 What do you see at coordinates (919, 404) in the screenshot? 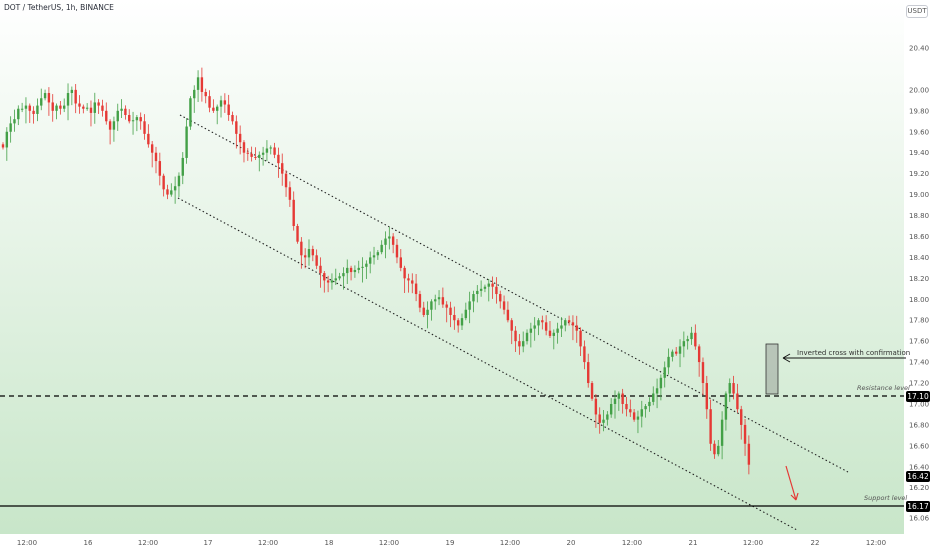
I see `y-tick-label: 17.00` at bounding box center [919, 404].